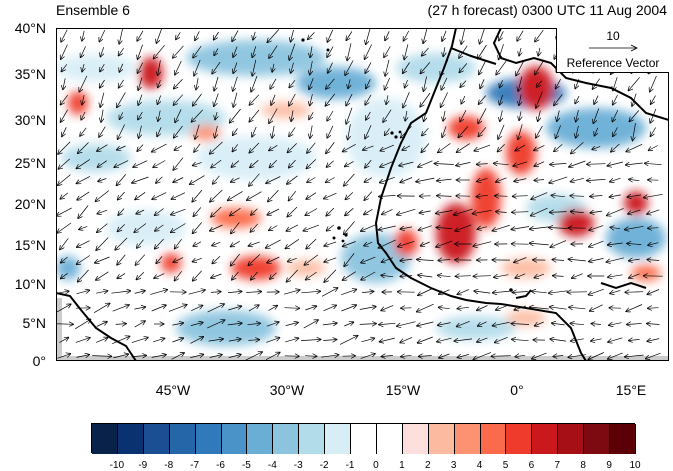 The height and width of the screenshot is (471, 673). Describe the element at coordinates (30, 163) in the screenshot. I see `y-tick-label: 25°N` at that location.